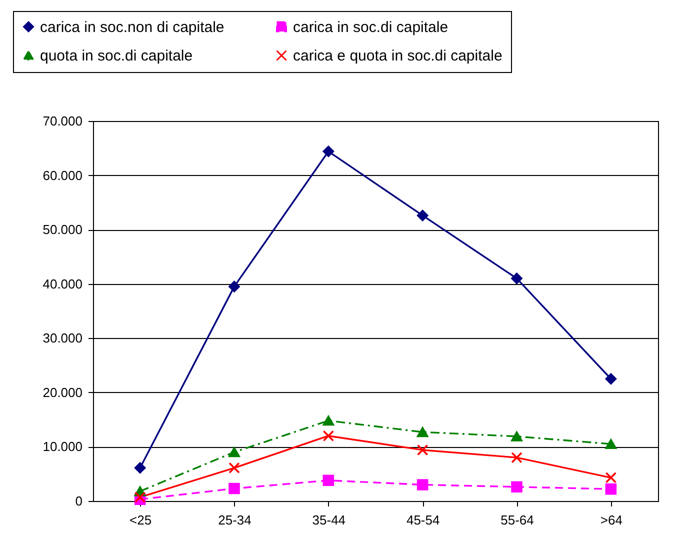  What do you see at coordinates (611, 520) in the screenshot?
I see `x-tick-label: >64` at bounding box center [611, 520].